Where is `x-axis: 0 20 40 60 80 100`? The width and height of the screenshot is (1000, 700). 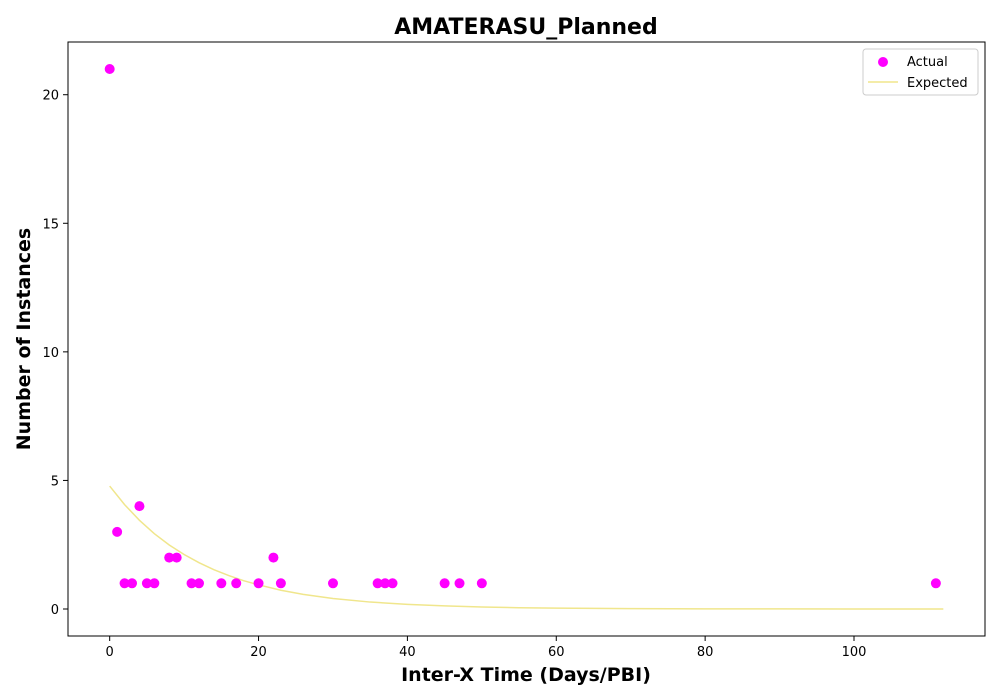 x-axis: 0 20 40 60 80 100 is located at coordinates (486, 648).